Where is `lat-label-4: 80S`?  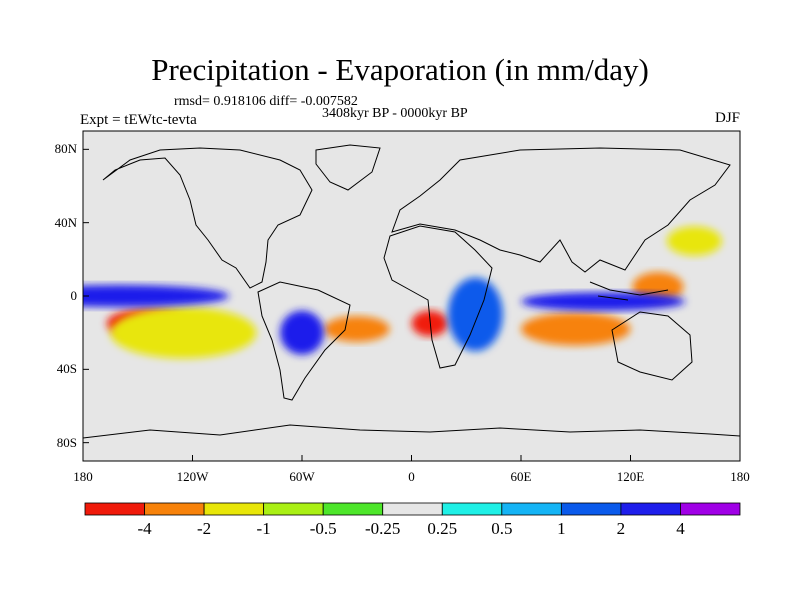
lat-label-4: 80S is located at coordinates (66, 442).